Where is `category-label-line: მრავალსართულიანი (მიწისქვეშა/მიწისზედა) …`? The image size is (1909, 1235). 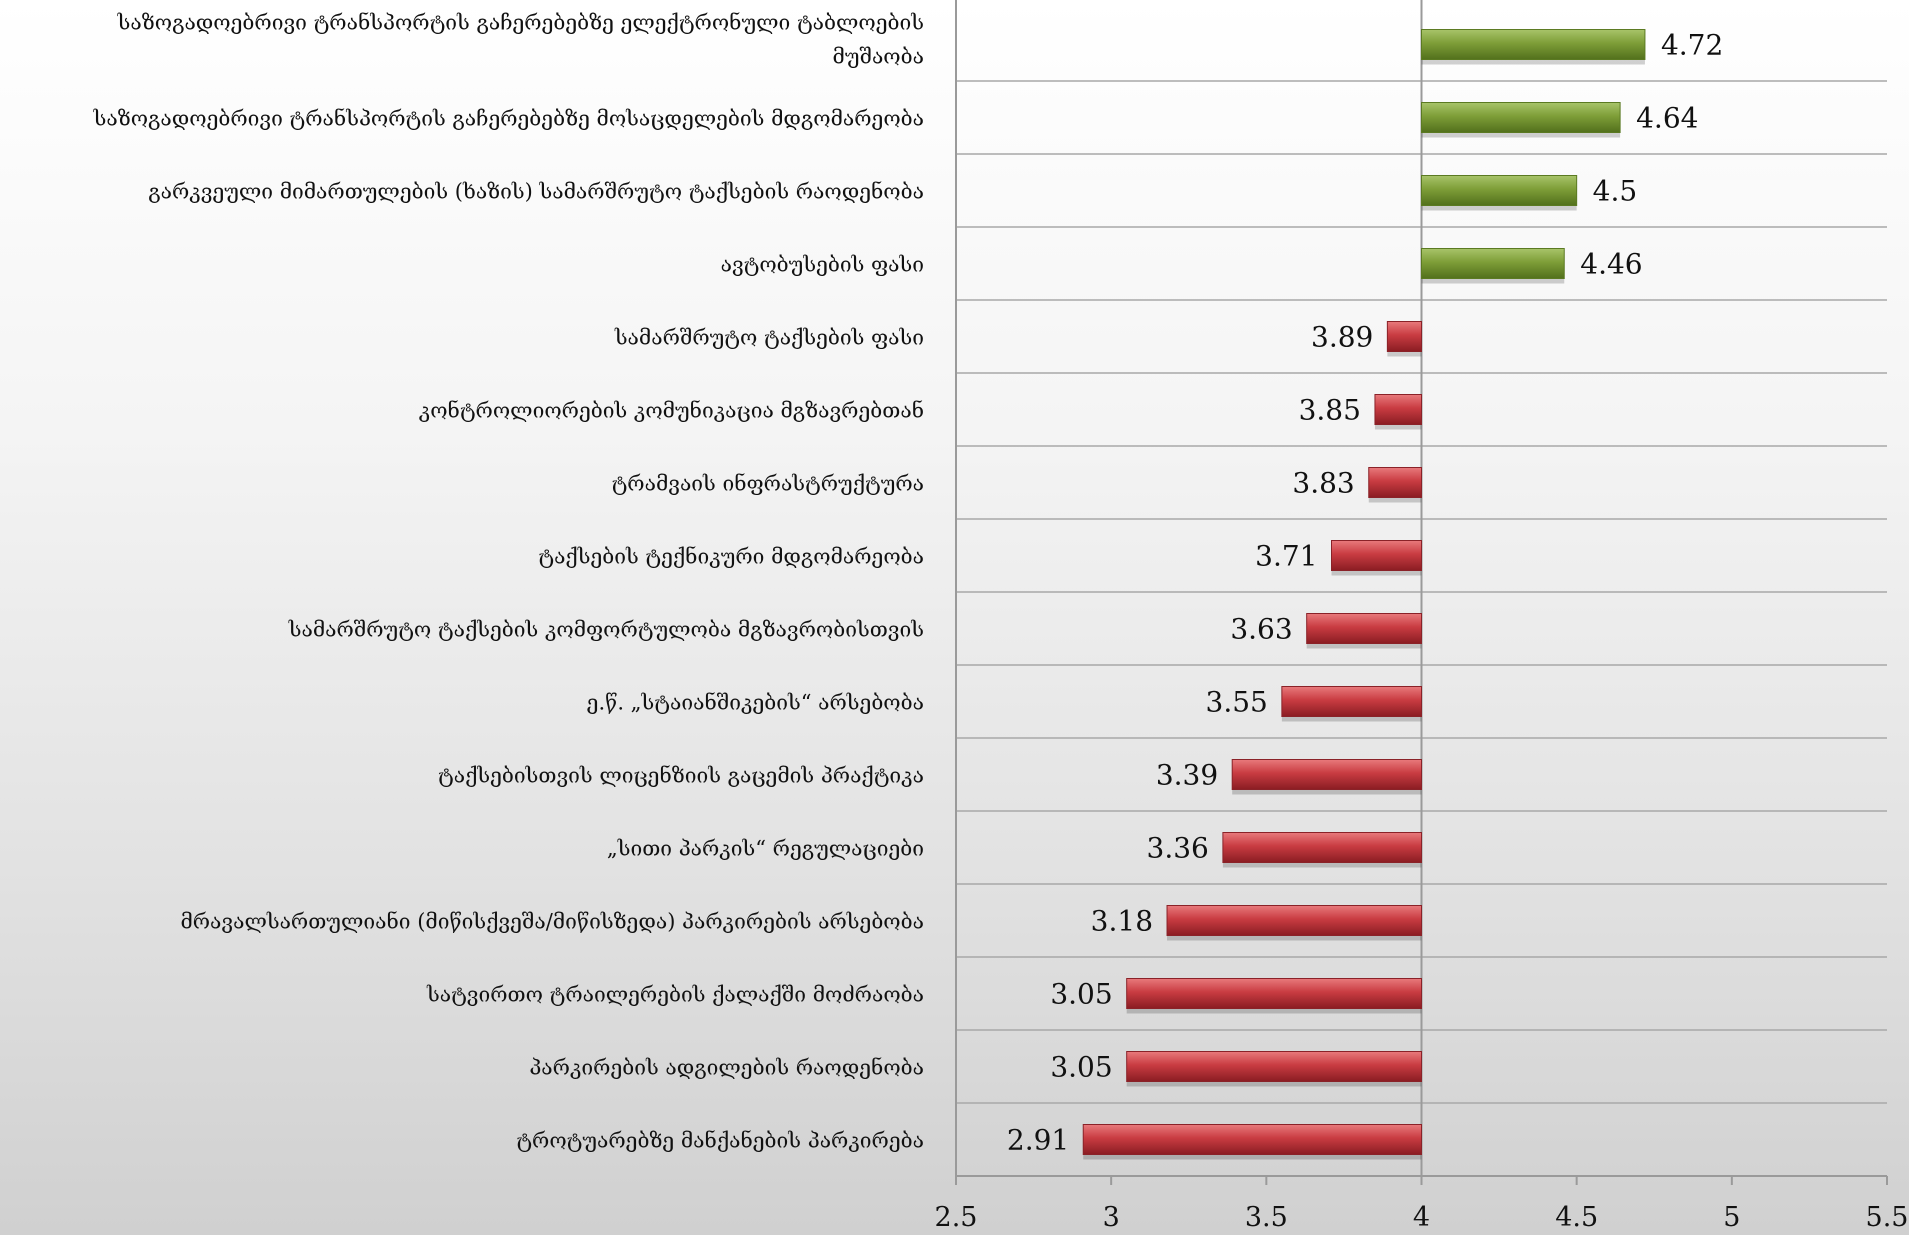
category-label-line: მრავალსართულიანი (მიწისქვეშა/მიწისზედა) … is located at coordinates (552, 922).